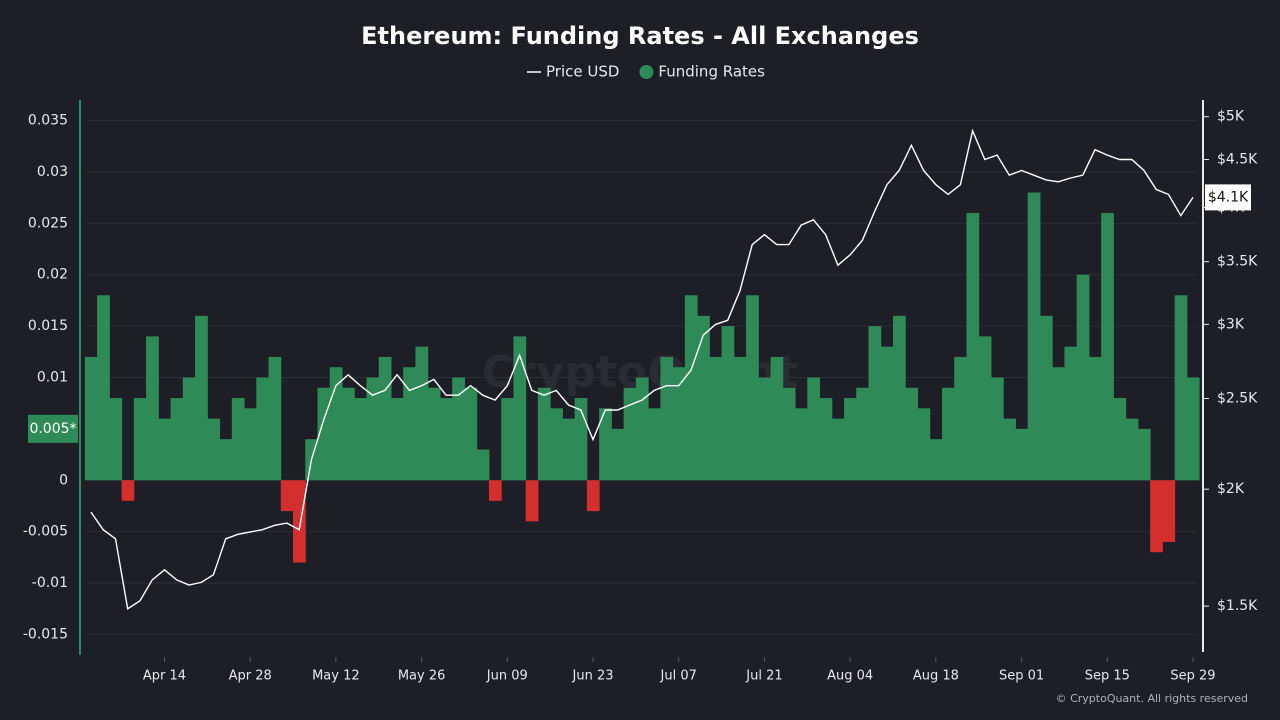  I want to click on y-tick-label: 0, so click(63, 480).